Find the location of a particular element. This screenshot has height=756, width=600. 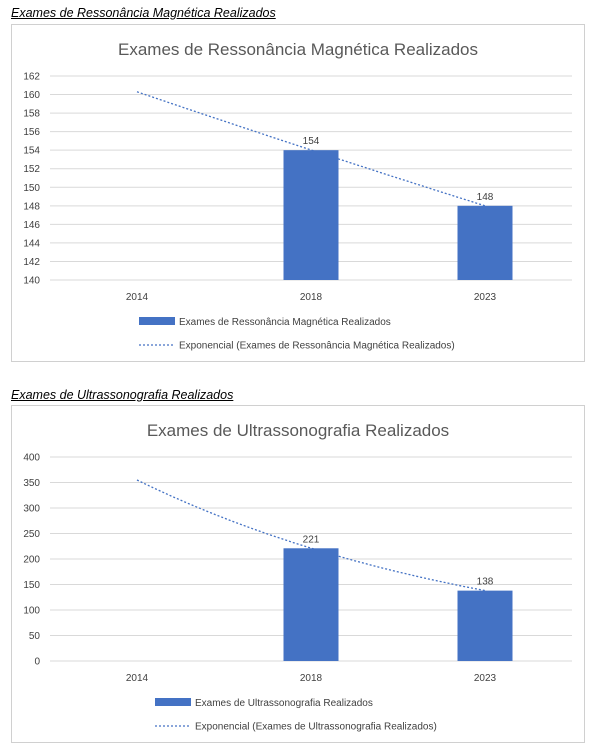

section-heading-ultrasound: Exames de Ultrassonografia Realizados is located at coordinates (122, 395).